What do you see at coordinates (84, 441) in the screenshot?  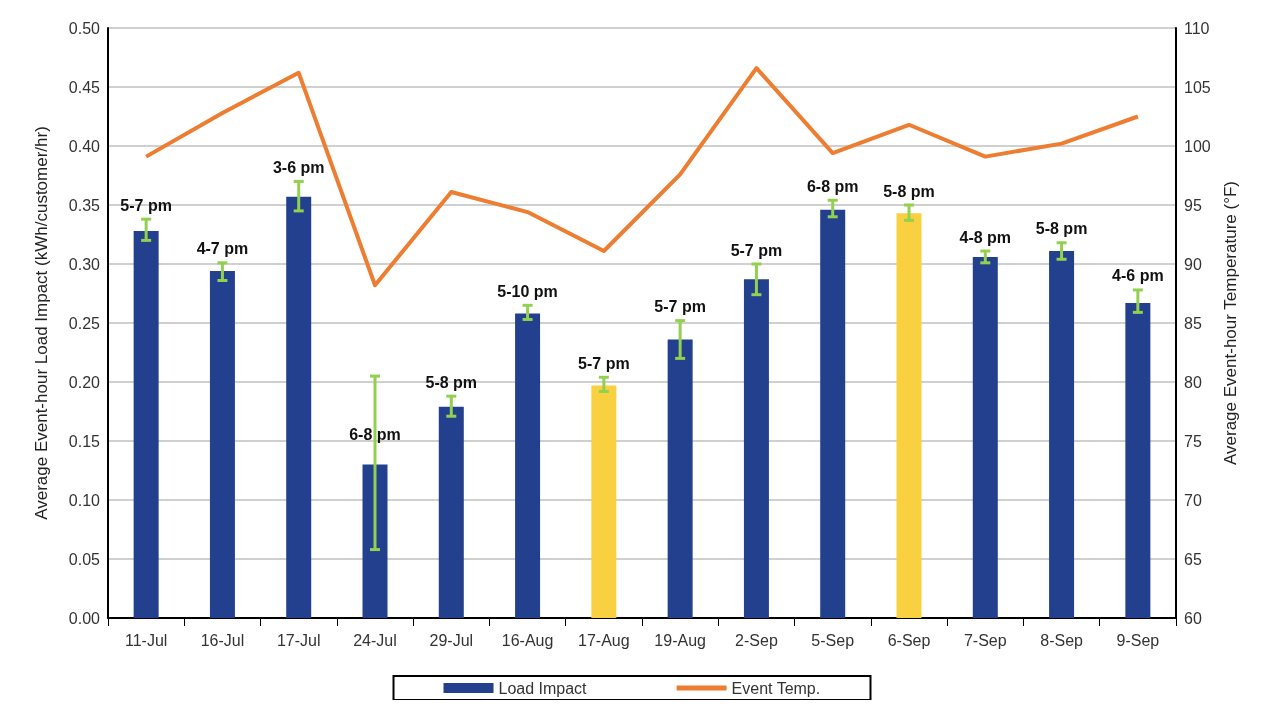 I see `y-tick-label: 0.15` at bounding box center [84, 441].